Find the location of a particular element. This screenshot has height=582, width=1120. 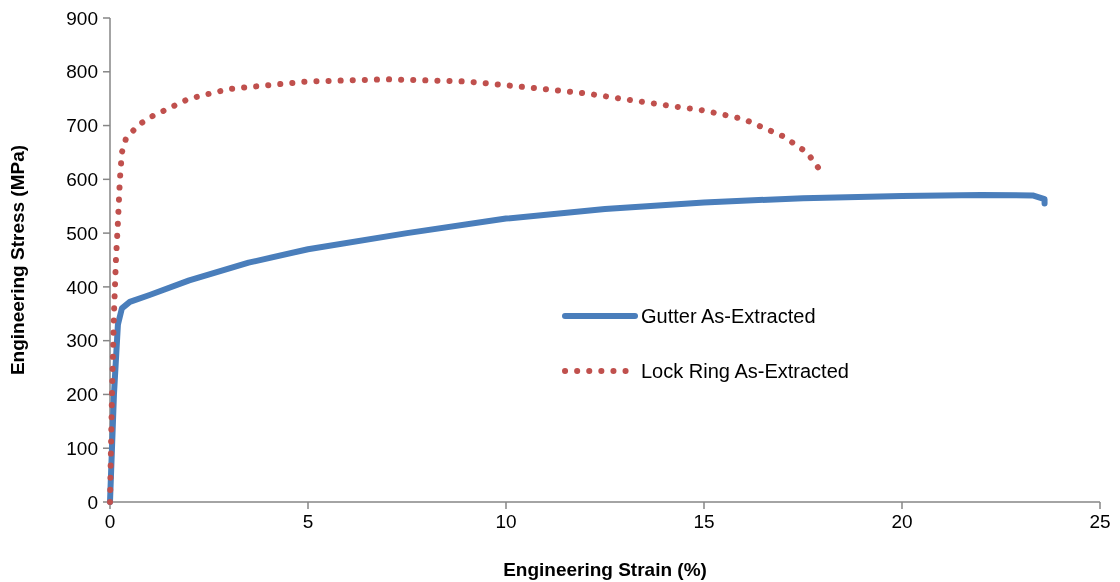

x-tick-label: 15 is located at coordinates (704, 521).